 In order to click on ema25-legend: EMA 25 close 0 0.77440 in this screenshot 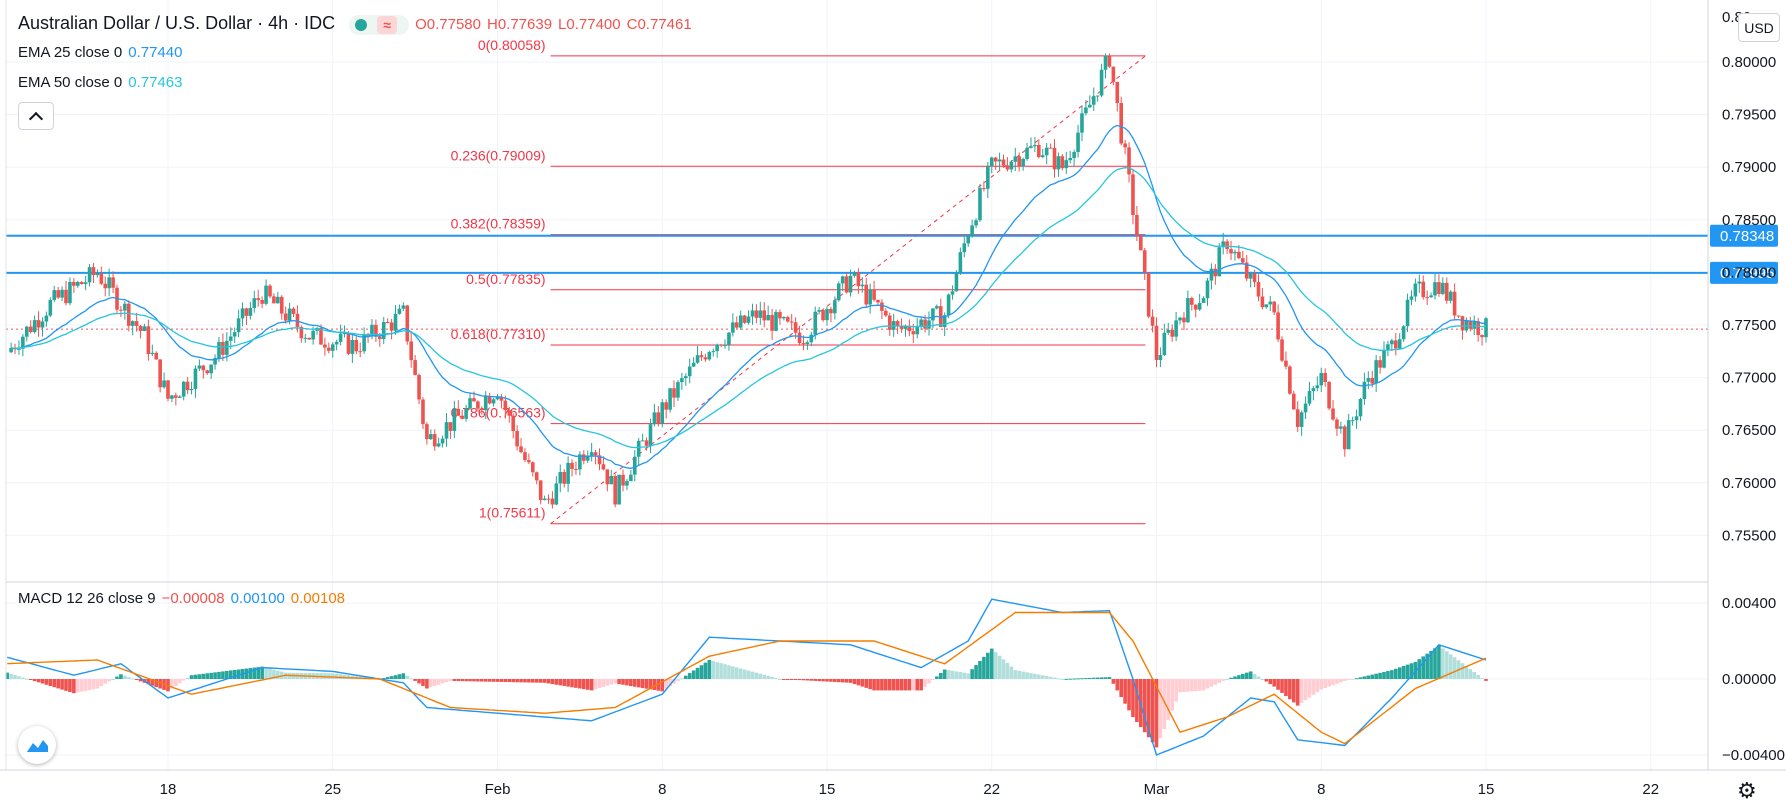, I will do `click(103, 52)`.